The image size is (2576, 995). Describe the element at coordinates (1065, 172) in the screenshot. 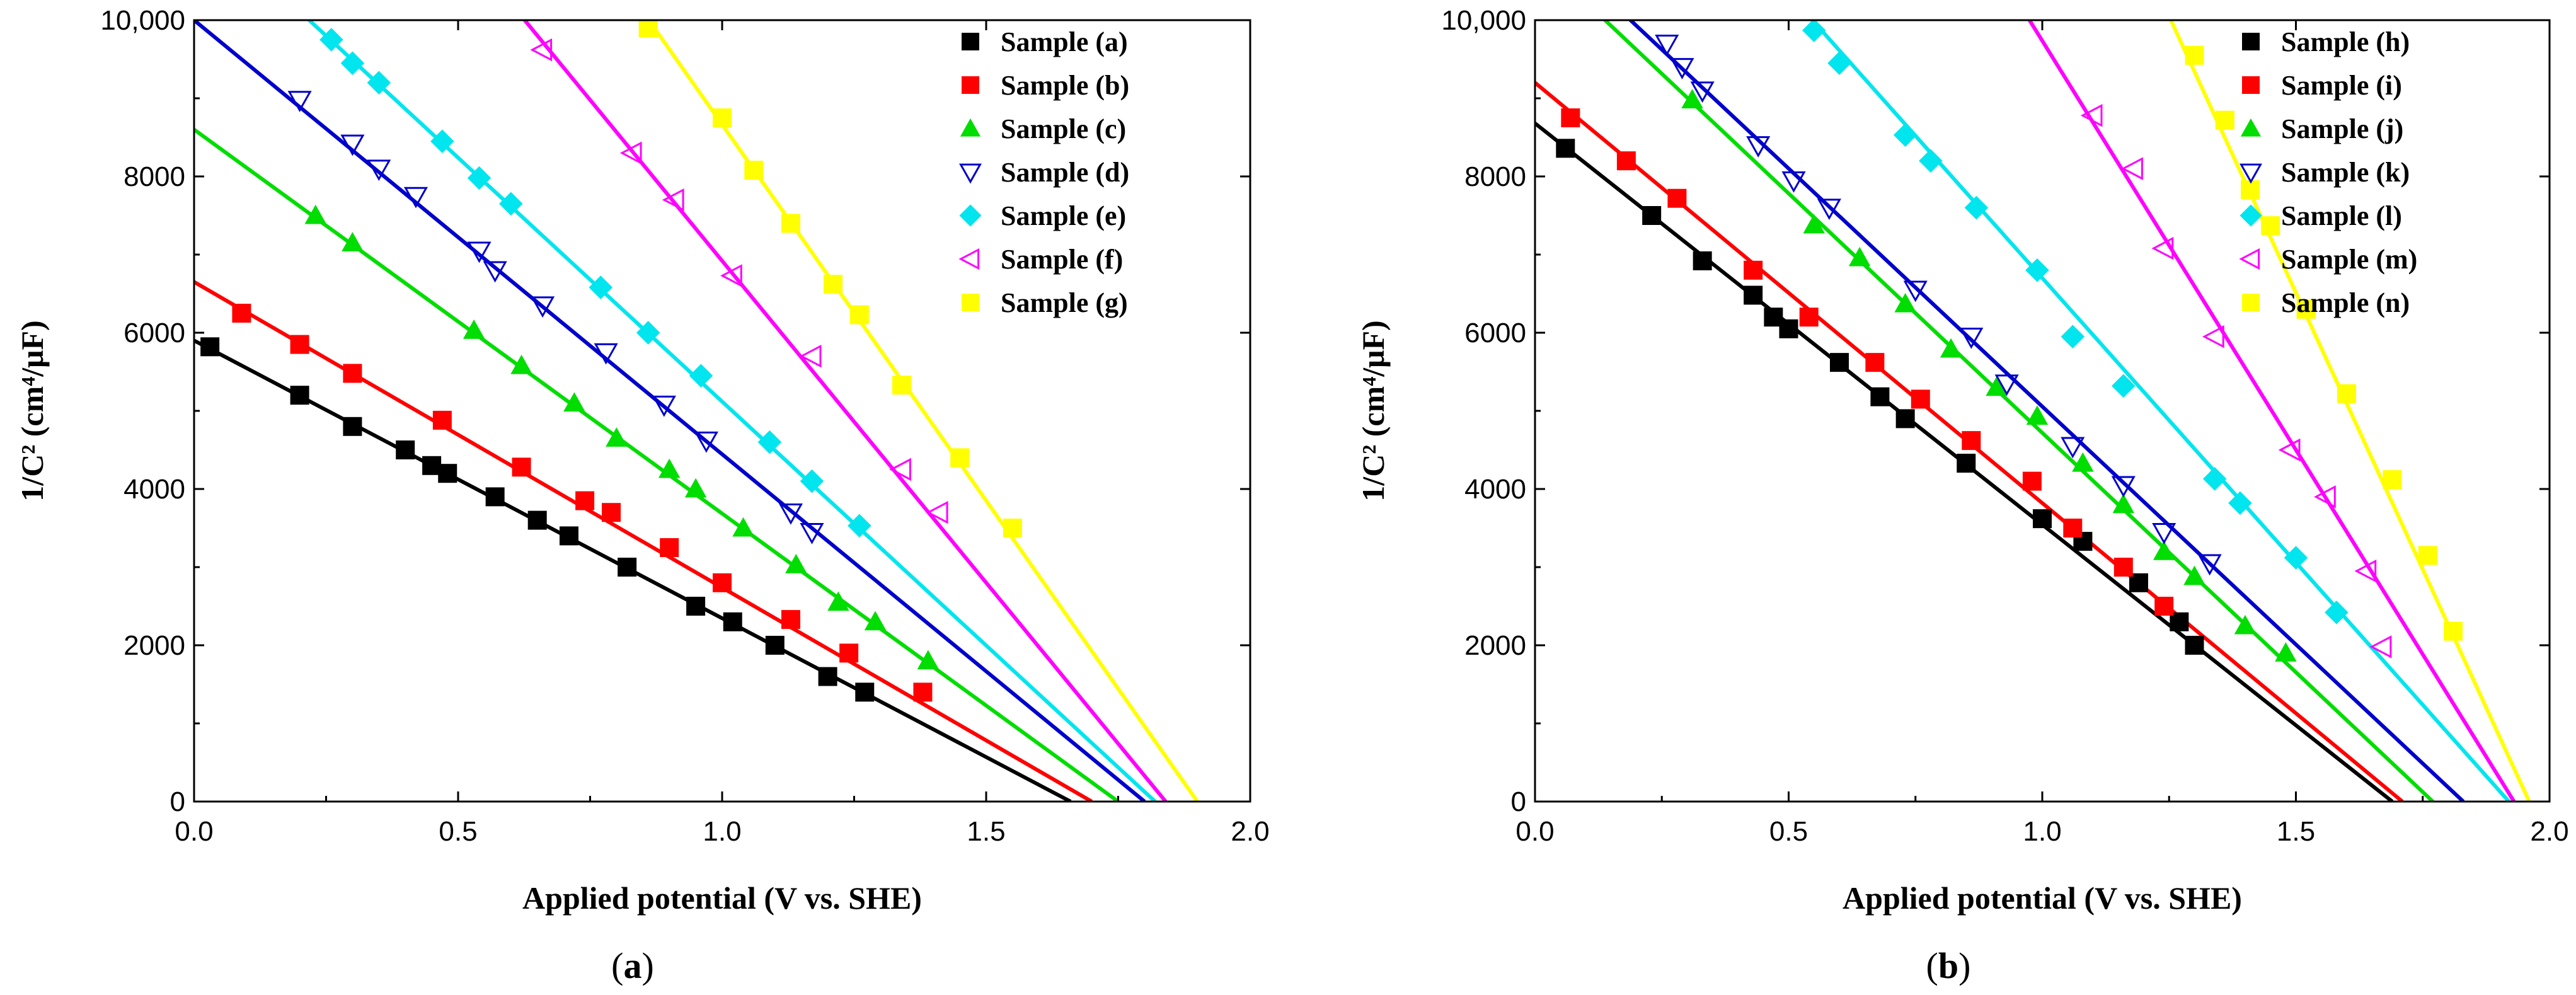

I see `legend-label: Sample (d)` at that location.